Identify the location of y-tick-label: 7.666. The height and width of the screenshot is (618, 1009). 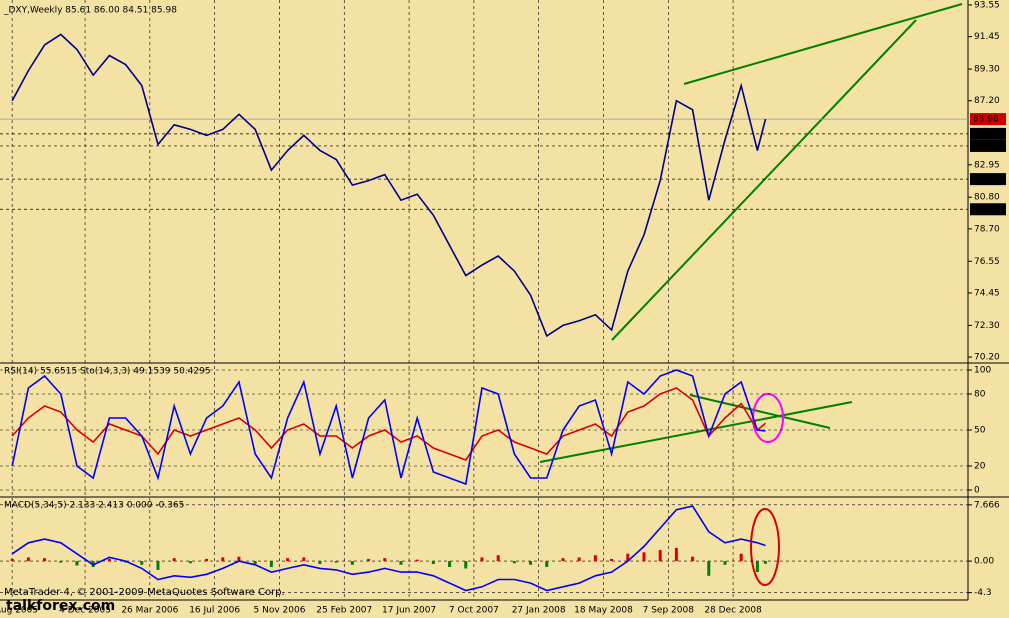
(987, 505).